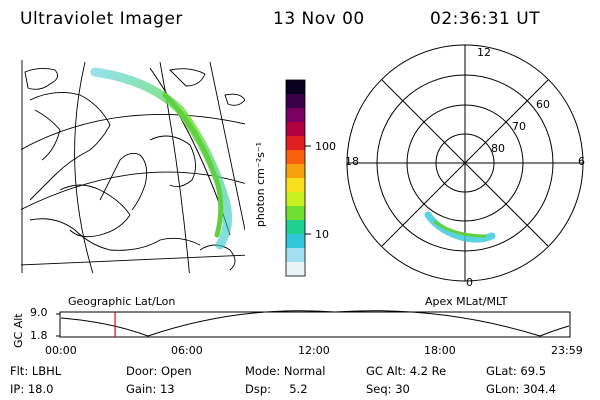  I want to click on geo-panel-caption: Geographic Lat/Lon, so click(122, 301).